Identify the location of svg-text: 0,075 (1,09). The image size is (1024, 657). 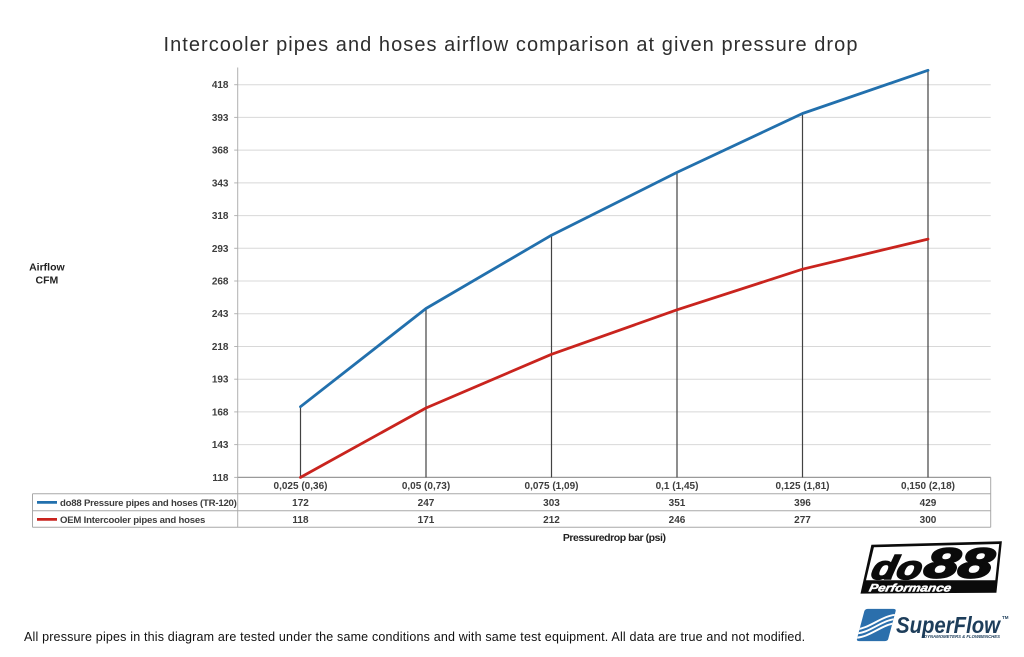
(552, 486).